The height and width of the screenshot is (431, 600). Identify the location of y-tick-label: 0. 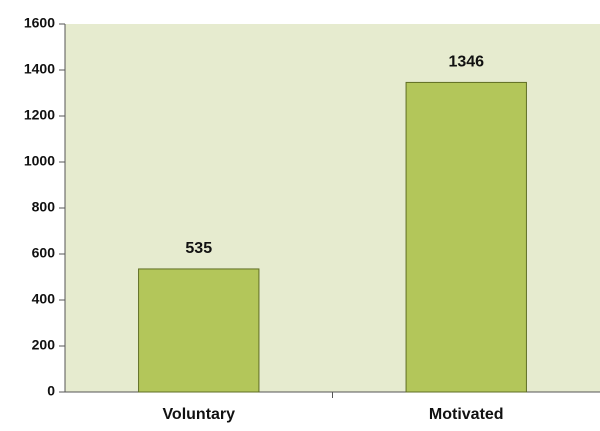
(51, 391).